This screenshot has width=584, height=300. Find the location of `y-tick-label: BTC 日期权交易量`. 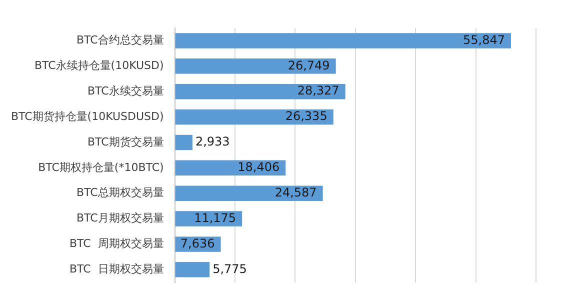

y-tick-label: BTC 日期权交易量 is located at coordinates (117, 269).